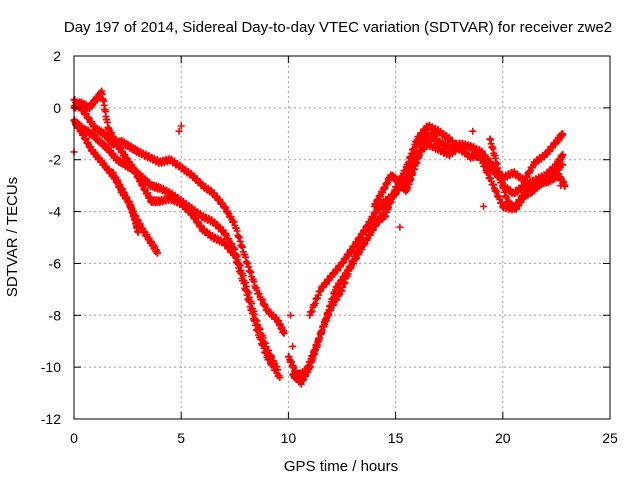 This screenshot has width=640, height=480. What do you see at coordinates (610, 438) in the screenshot?
I see `x-tick-label: 25` at bounding box center [610, 438].